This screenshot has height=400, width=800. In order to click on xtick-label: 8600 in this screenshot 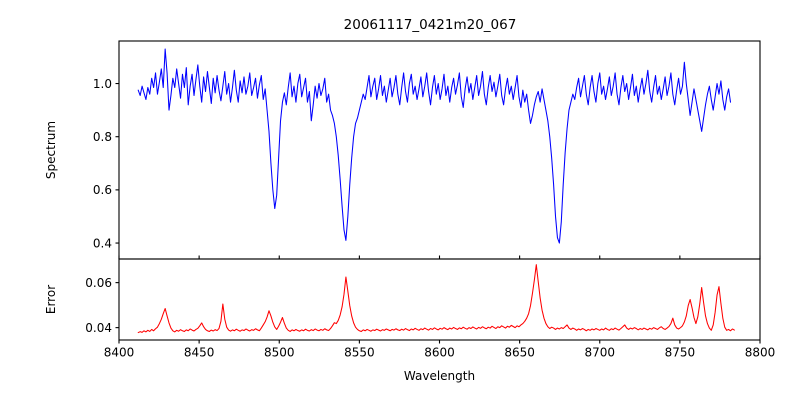, I will do `click(439, 353)`.